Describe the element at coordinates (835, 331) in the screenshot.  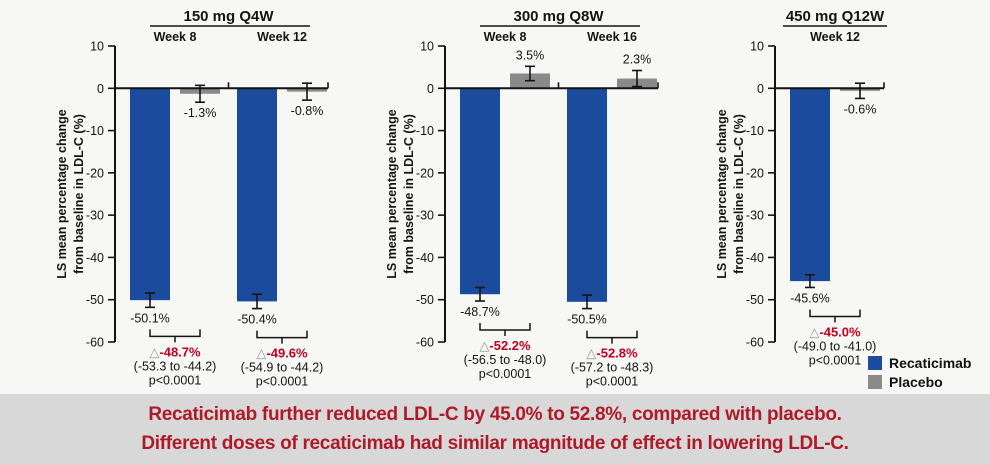
I see `diff-delta-label: △-45.0%` at that location.